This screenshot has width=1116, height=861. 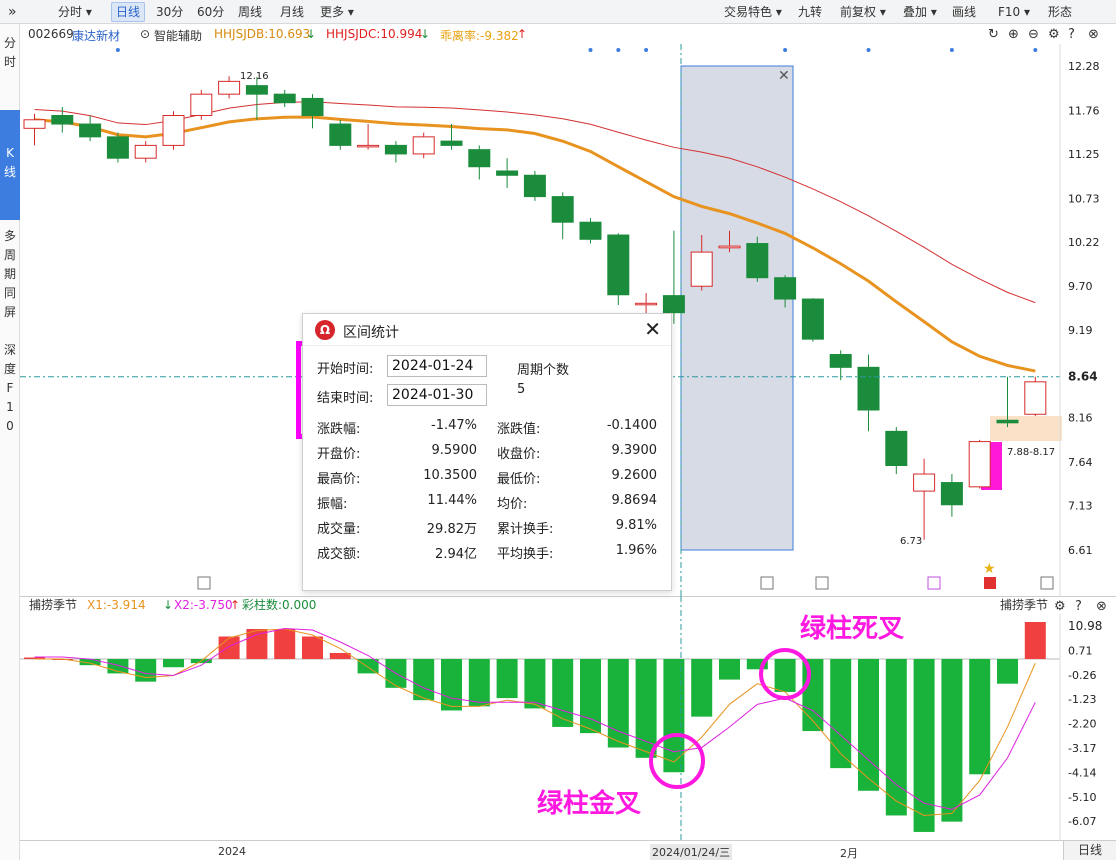 What do you see at coordinates (145, 34) in the screenshot?
I see `assist-icon: ⊙` at bounding box center [145, 34].